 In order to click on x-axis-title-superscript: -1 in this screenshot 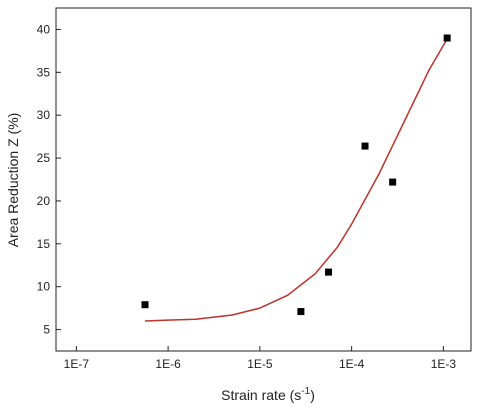, I will do `click(305, 391)`.